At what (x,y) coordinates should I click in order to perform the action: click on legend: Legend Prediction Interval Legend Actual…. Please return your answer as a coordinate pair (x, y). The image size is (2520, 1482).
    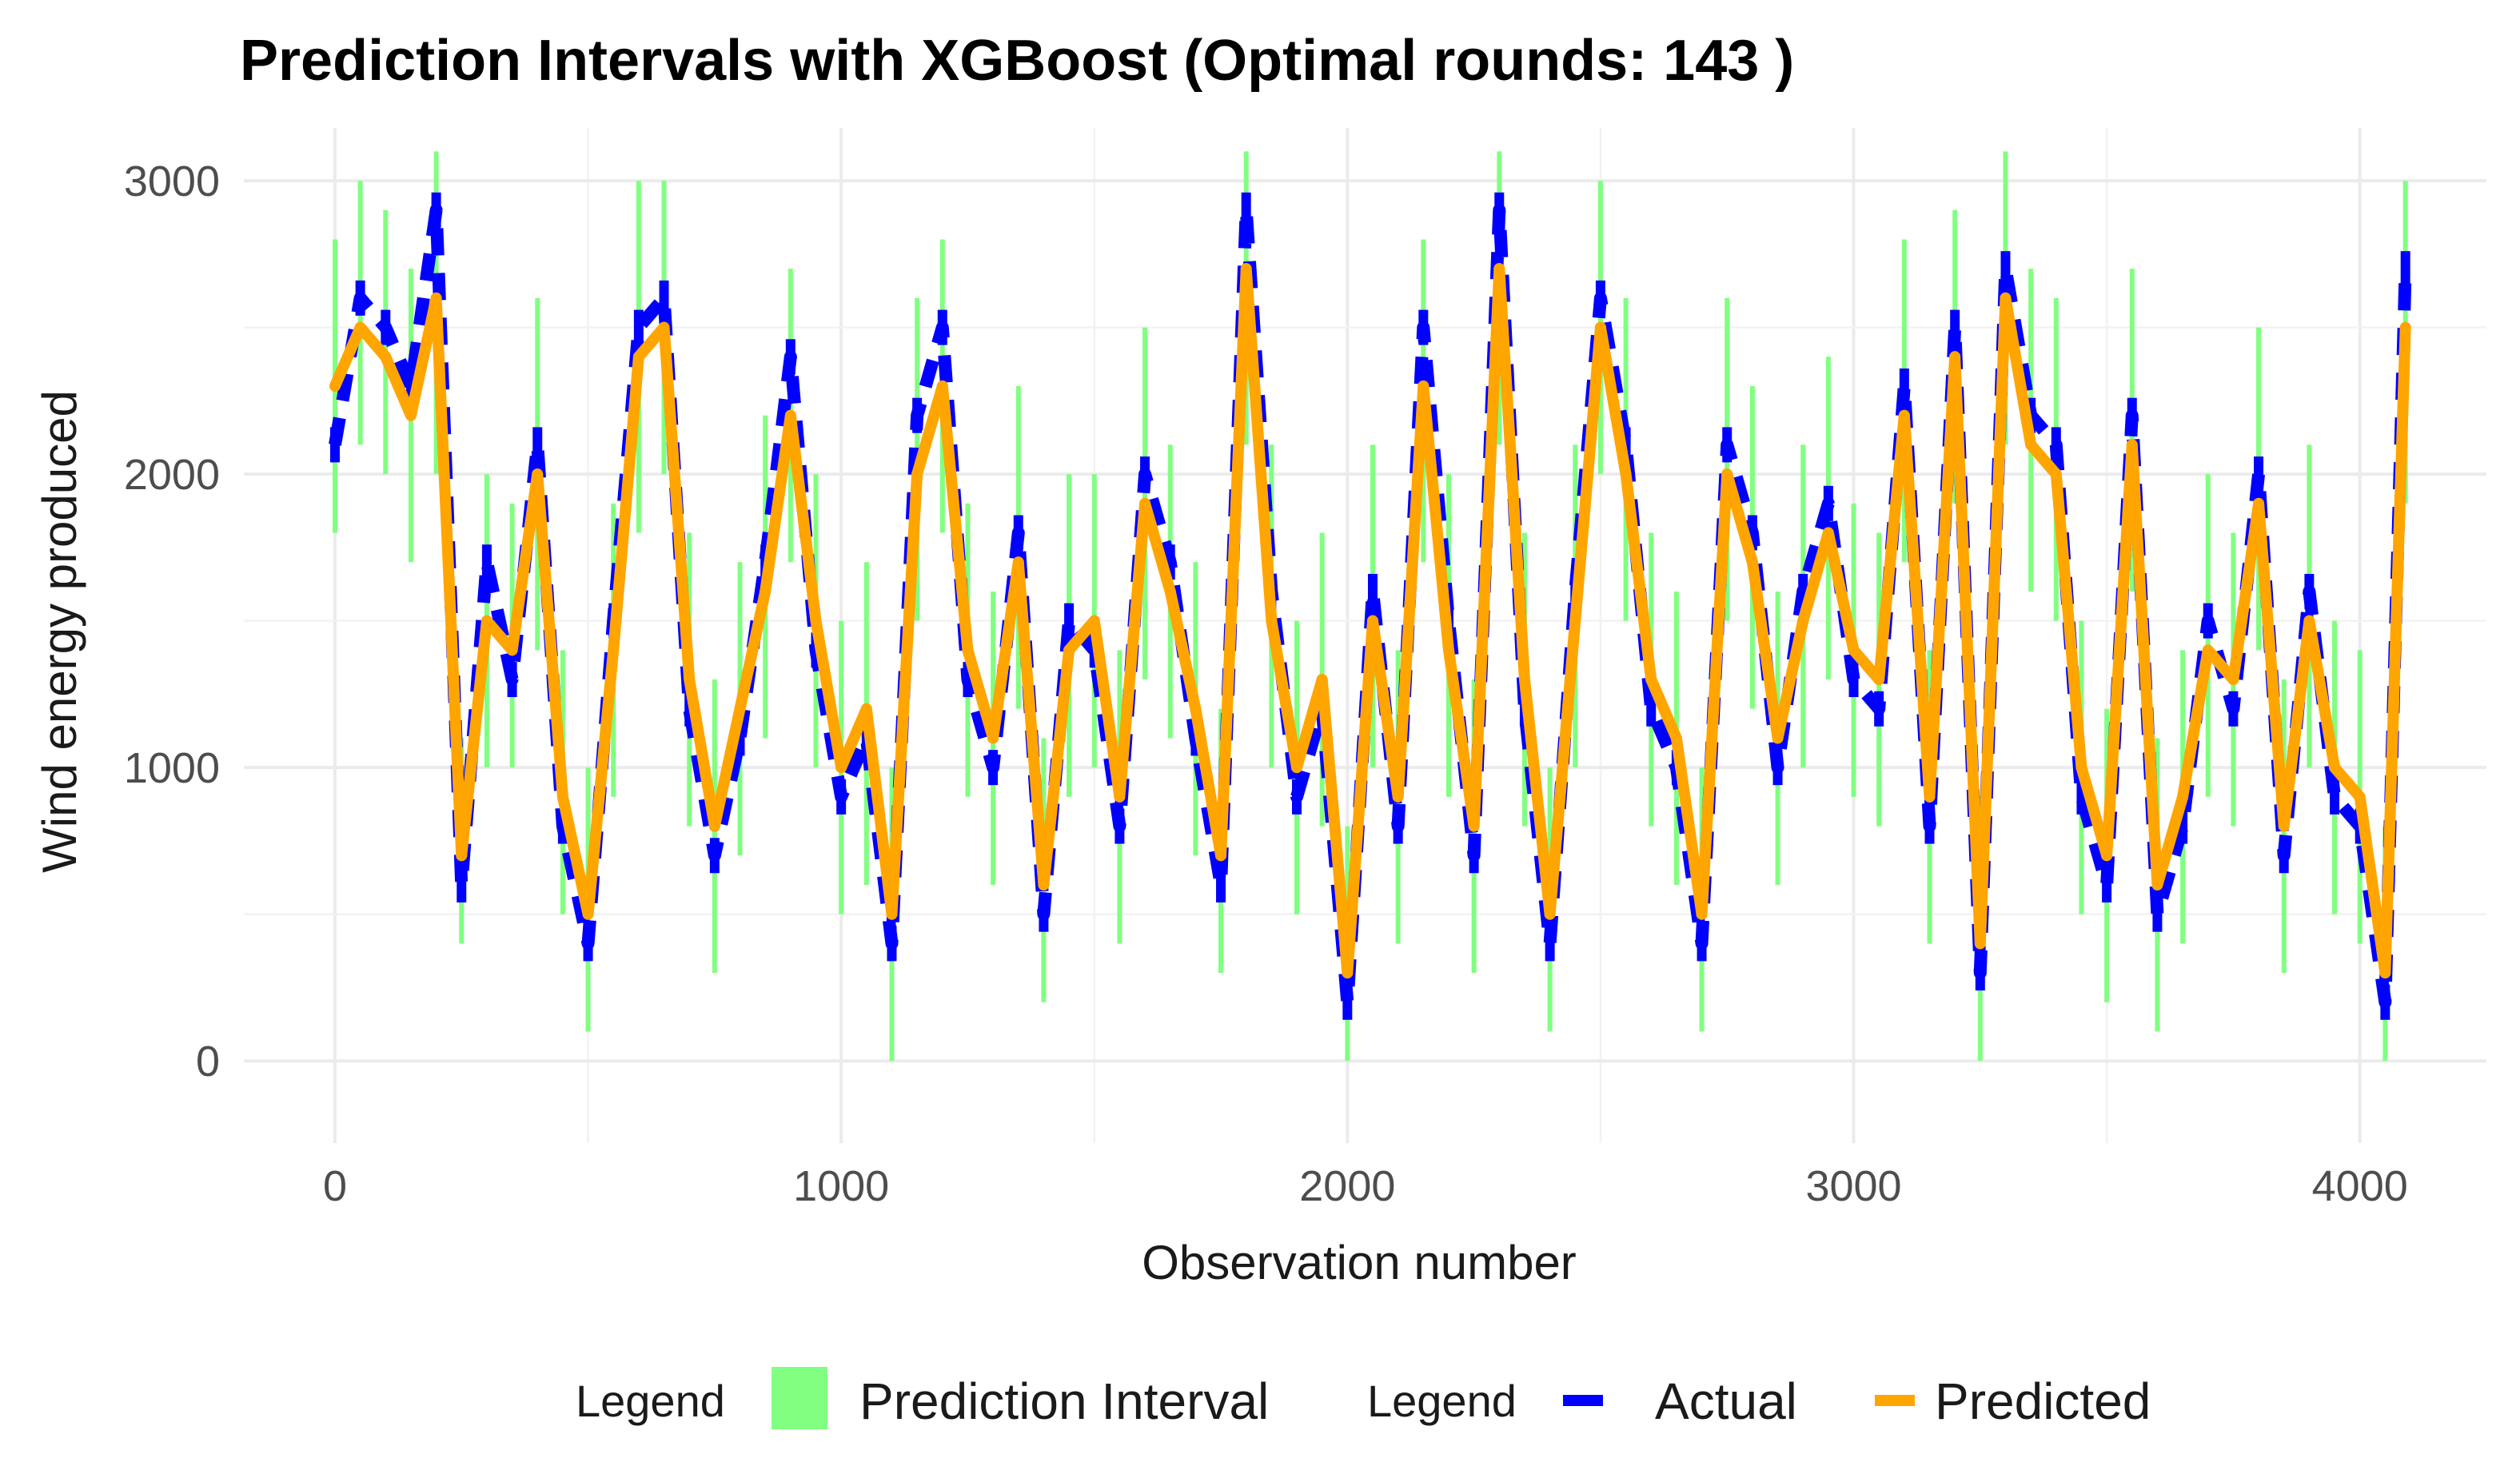
    Looking at the image, I should click on (1363, 1398).